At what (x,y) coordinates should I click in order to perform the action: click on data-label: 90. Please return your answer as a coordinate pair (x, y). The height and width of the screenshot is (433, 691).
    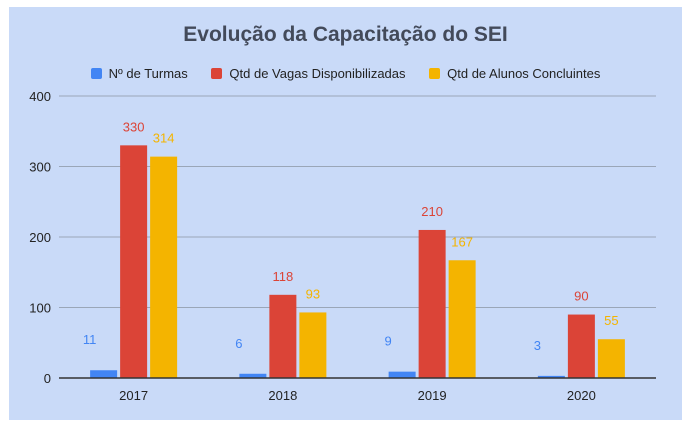
    Looking at the image, I should click on (581, 296).